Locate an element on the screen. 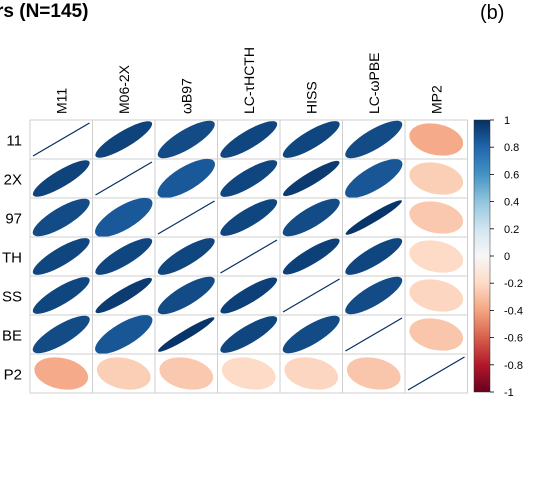 This screenshot has height=479, width=538. row-label: 11 is located at coordinates (14, 141).